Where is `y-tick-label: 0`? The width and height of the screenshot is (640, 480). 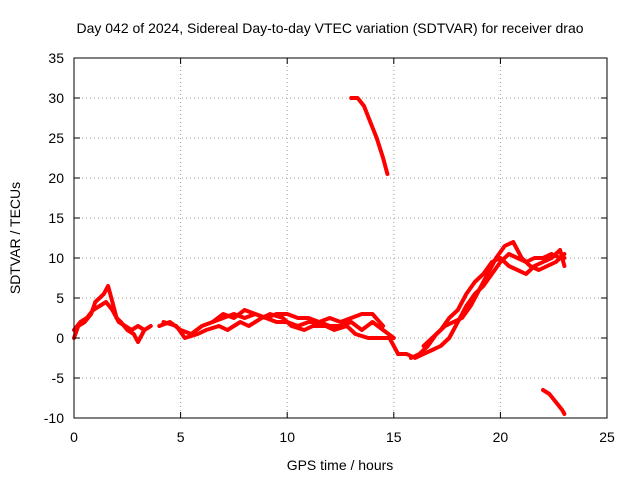
y-tick-label: 0 is located at coordinates (60, 338).